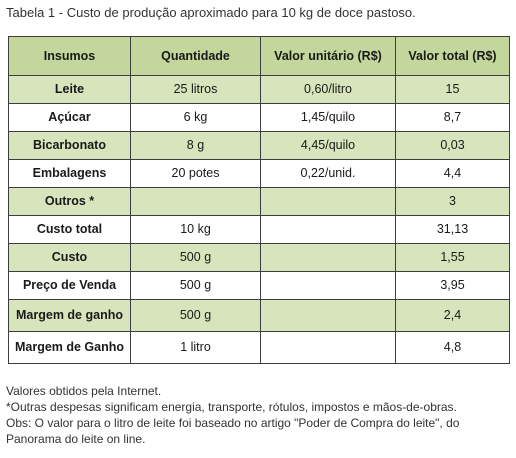 The height and width of the screenshot is (458, 516). What do you see at coordinates (328, 56) in the screenshot?
I see `header-valor-unitario: Valor unitário (R$)` at bounding box center [328, 56].